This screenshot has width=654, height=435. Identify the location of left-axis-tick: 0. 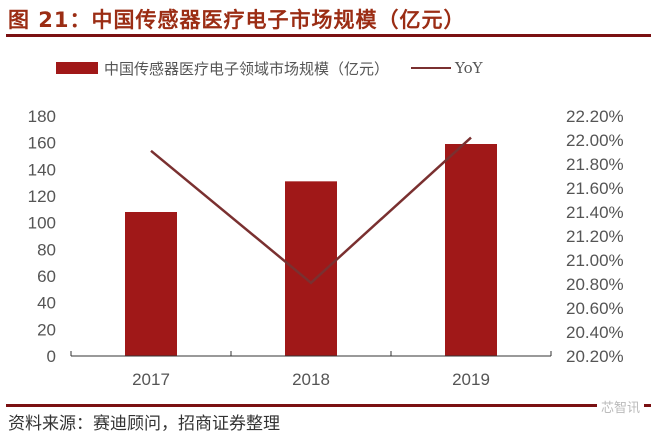
(51, 356).